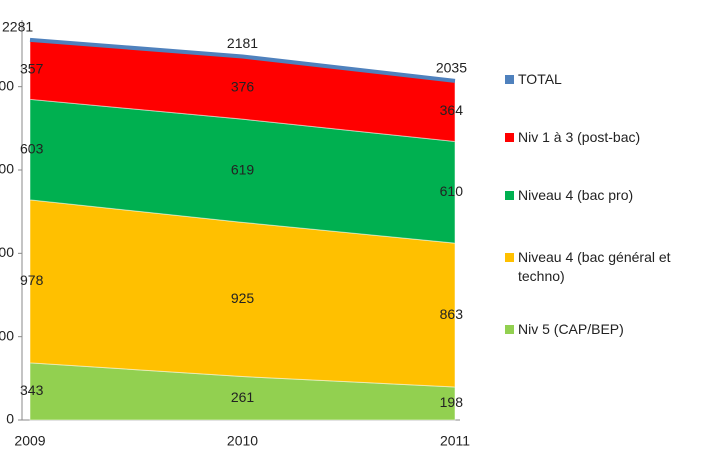  What do you see at coordinates (10, 419) in the screenshot?
I see `y-tick-label: 0` at bounding box center [10, 419].